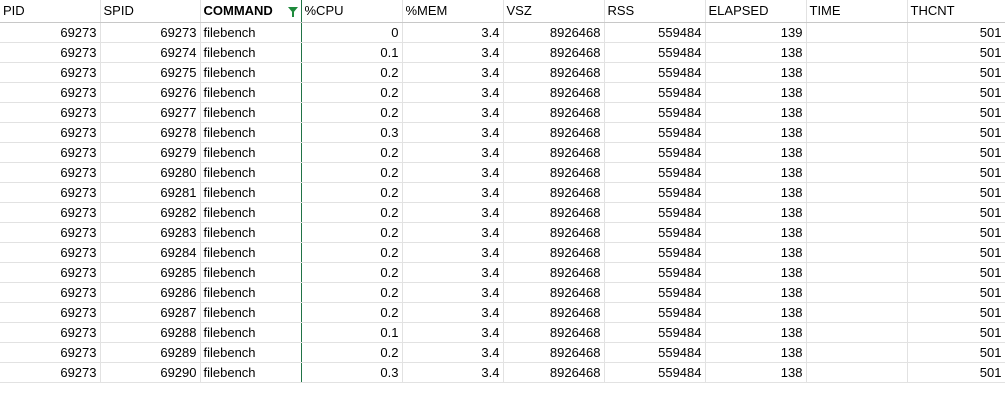 The width and height of the screenshot is (1005, 402). Describe the element at coordinates (150, 292) in the screenshot. I see `spid-cell: 69286` at that location.